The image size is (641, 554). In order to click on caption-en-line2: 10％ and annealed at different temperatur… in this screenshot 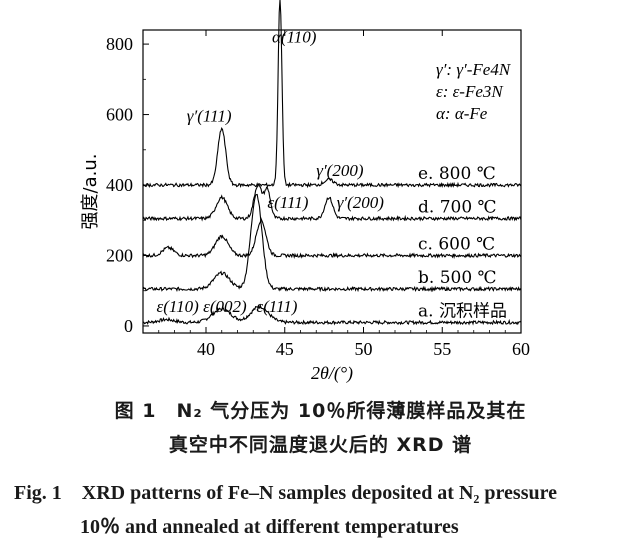, I will do `click(269, 527)`.